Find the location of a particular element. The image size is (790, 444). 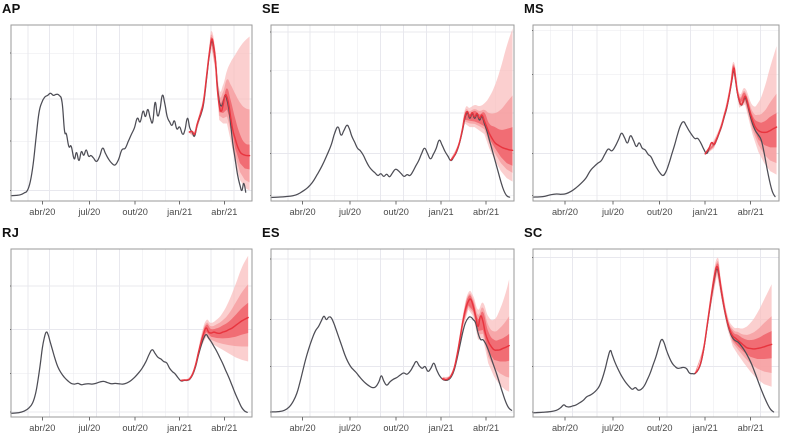

panel-title-se: SE is located at coordinates (271, 8).